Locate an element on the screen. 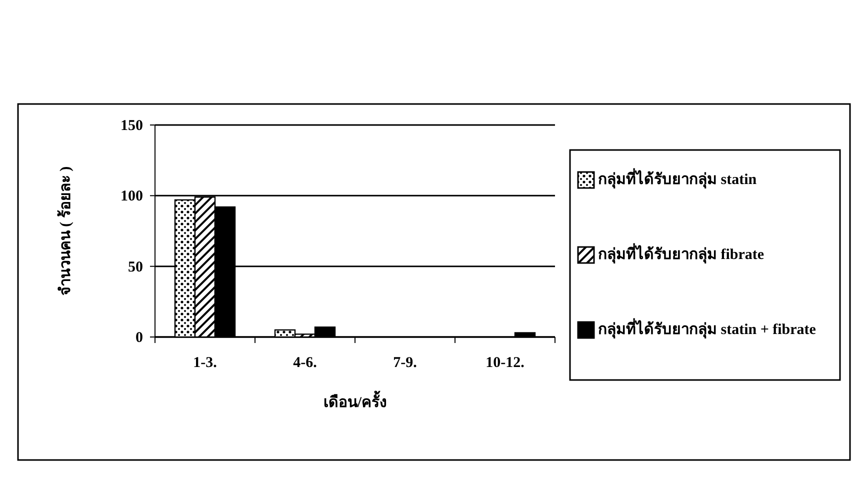  x-tick-label: 10-12. is located at coordinates (505, 363).